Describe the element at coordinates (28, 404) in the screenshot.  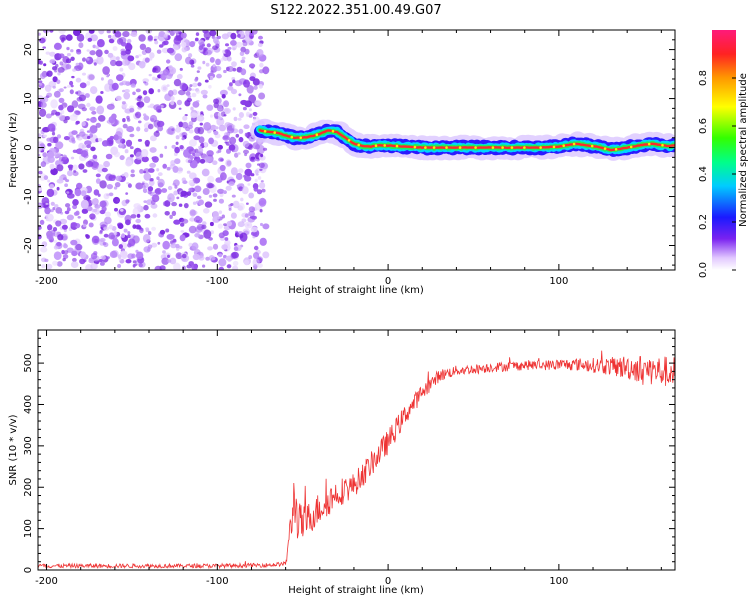
I see `y-tick-label: 400` at that location.